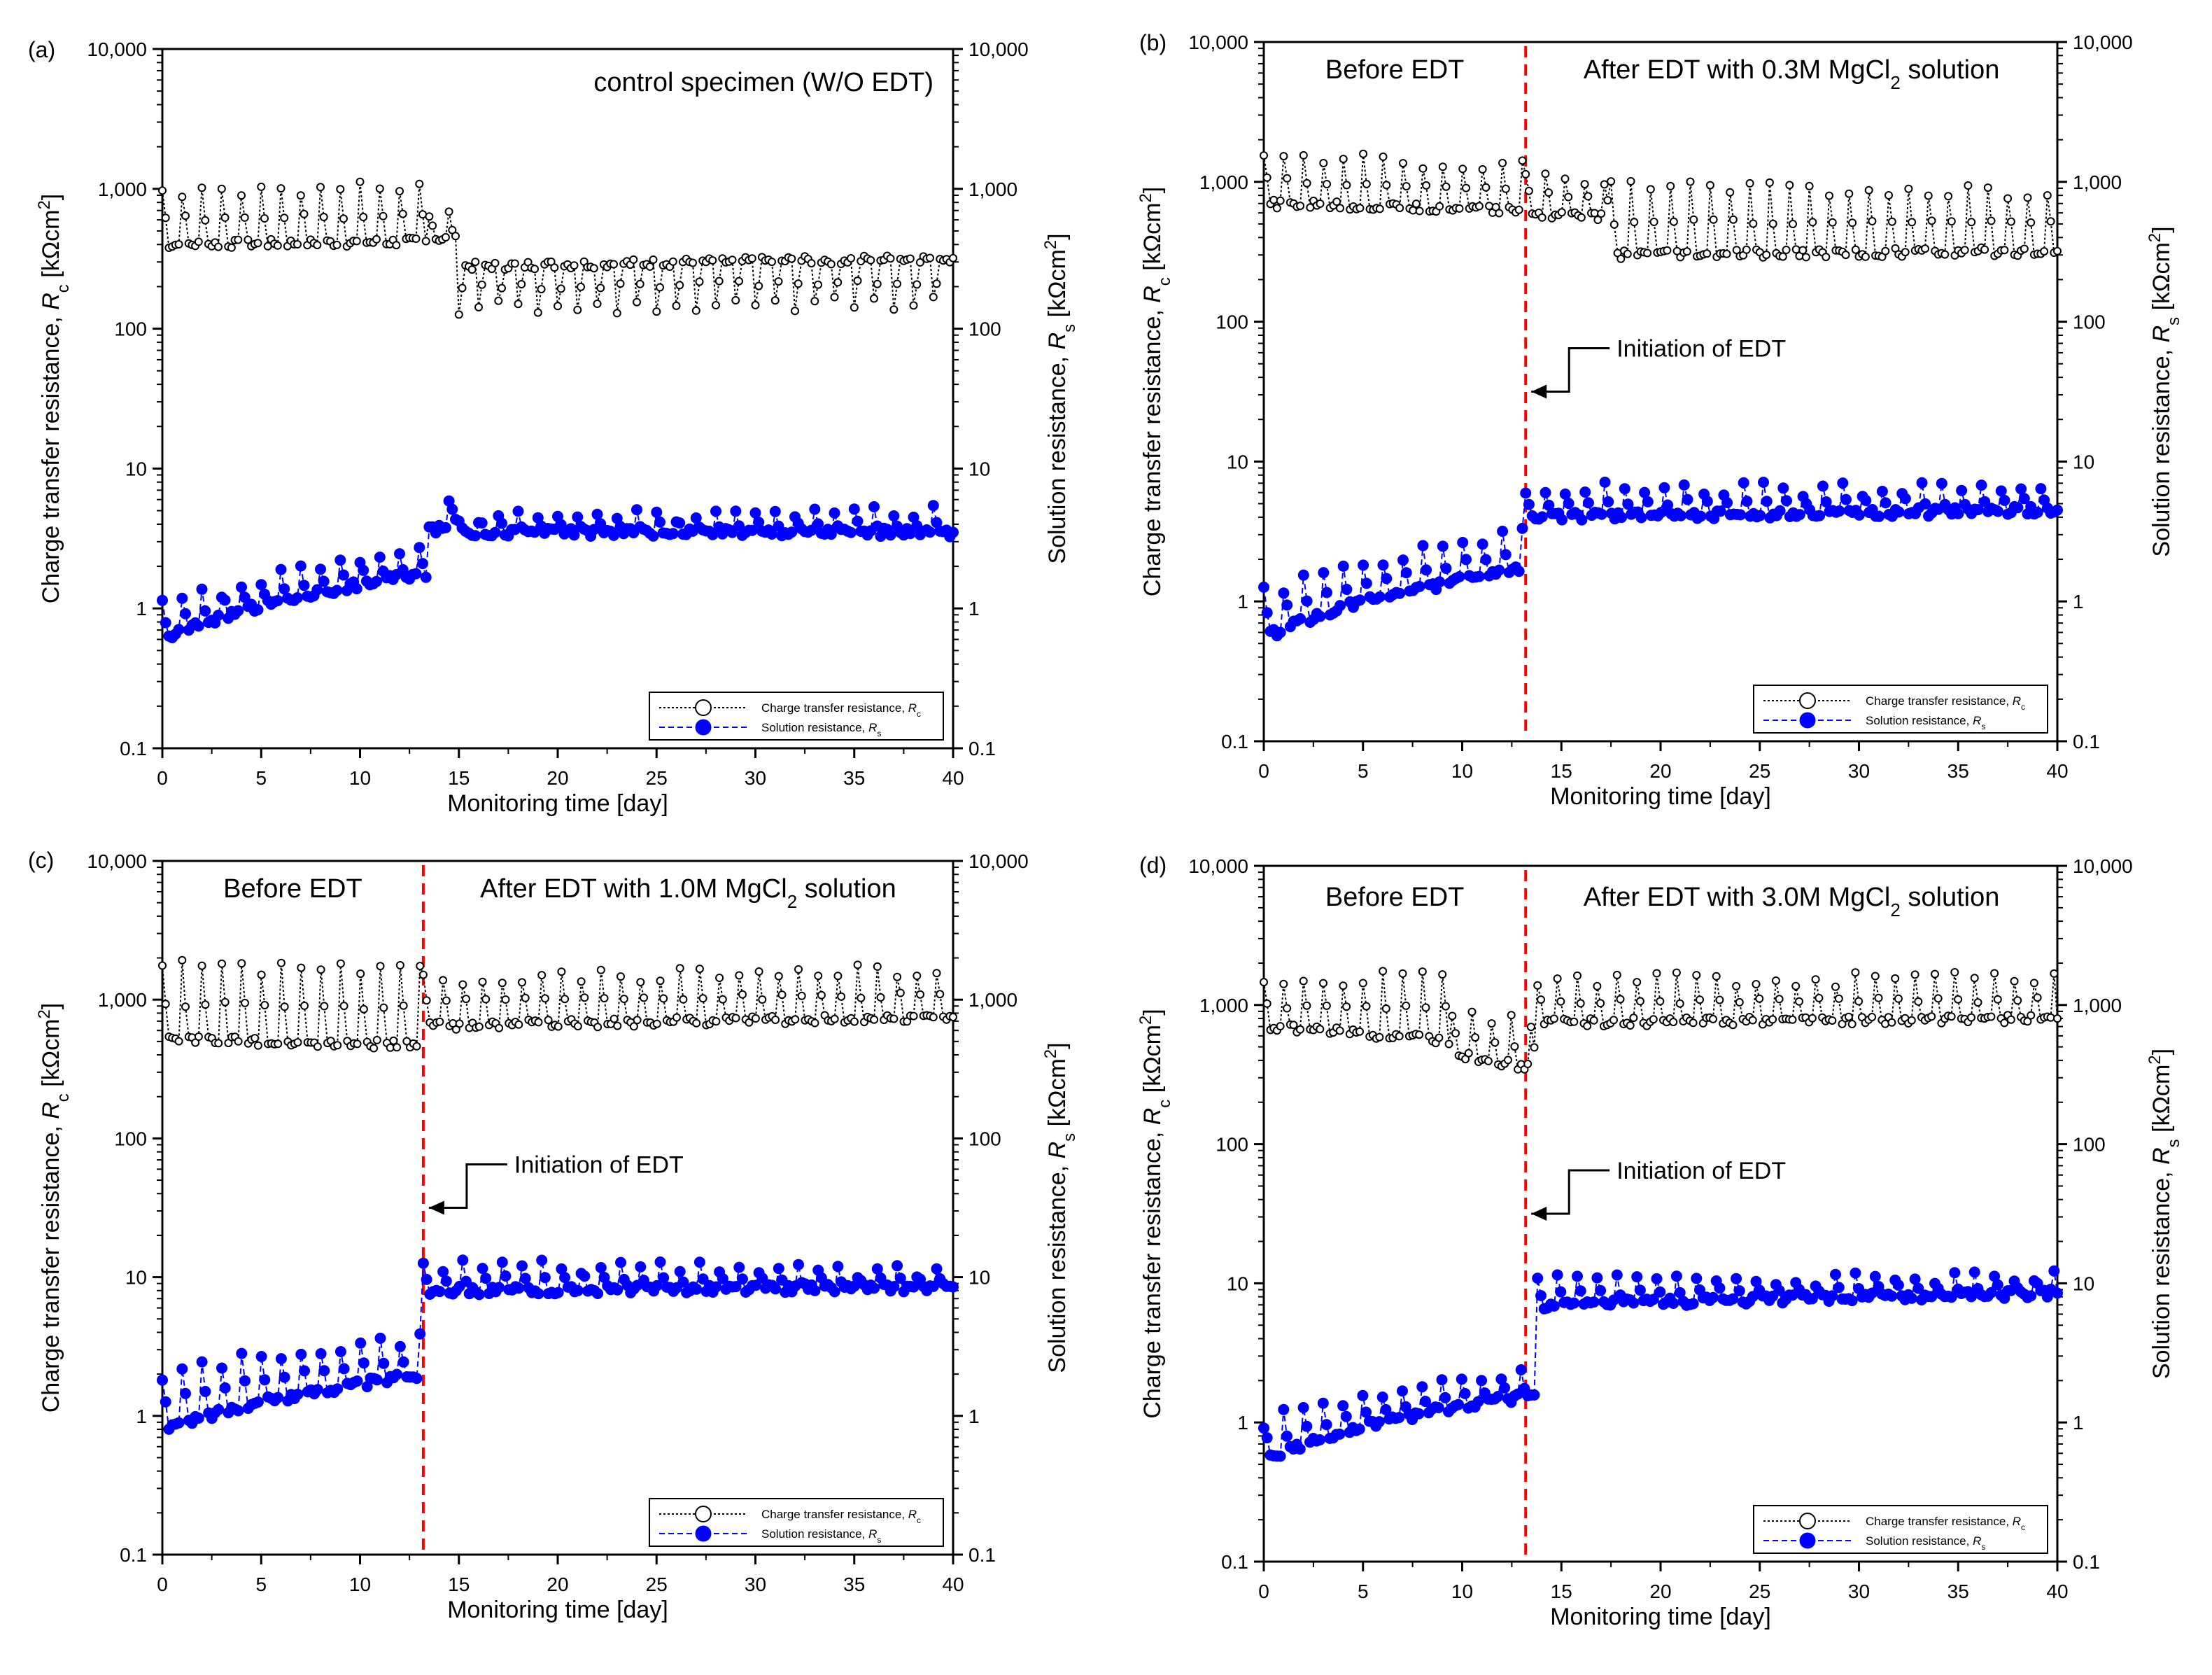 This screenshot has width=2212, height=1675. What do you see at coordinates (2097, 1005) in the screenshot?
I see `y-tick-label-right: 1,000` at bounding box center [2097, 1005].